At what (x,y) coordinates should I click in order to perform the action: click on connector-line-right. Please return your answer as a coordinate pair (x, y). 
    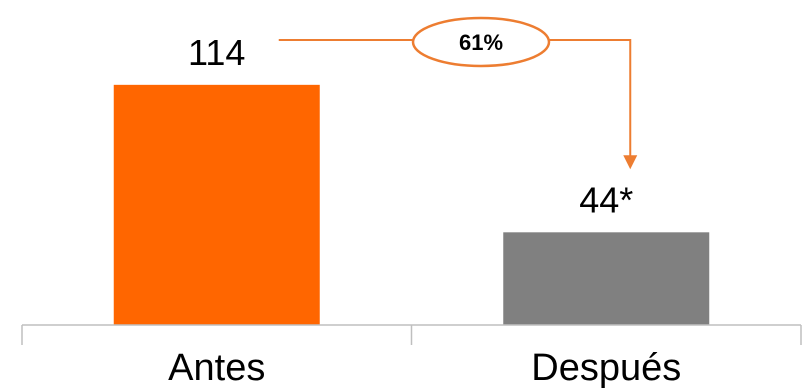
    Looking at the image, I should click on (590, 98).